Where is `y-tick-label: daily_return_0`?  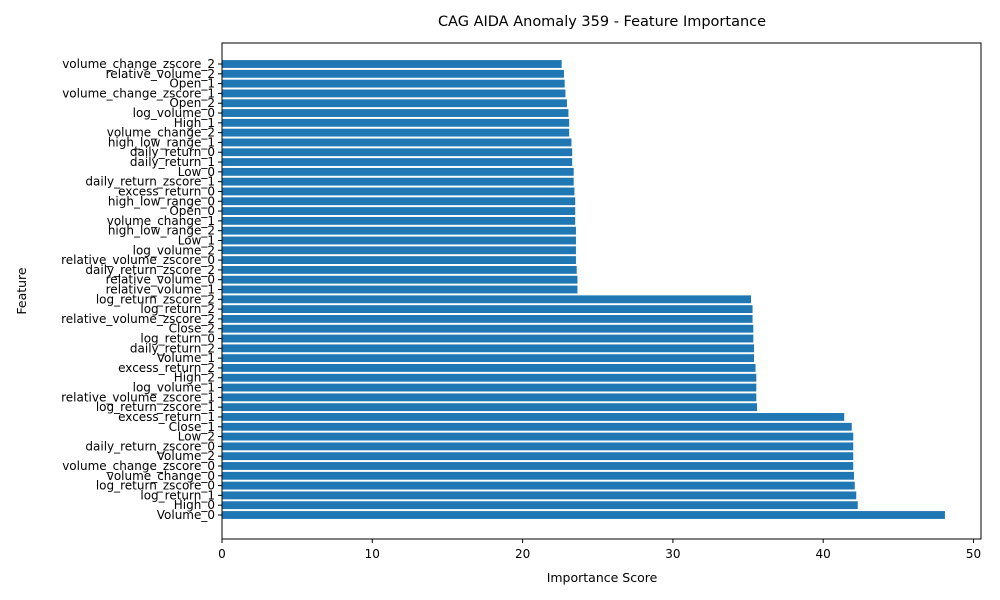
y-tick-label: daily_return_0 is located at coordinates (172, 152).